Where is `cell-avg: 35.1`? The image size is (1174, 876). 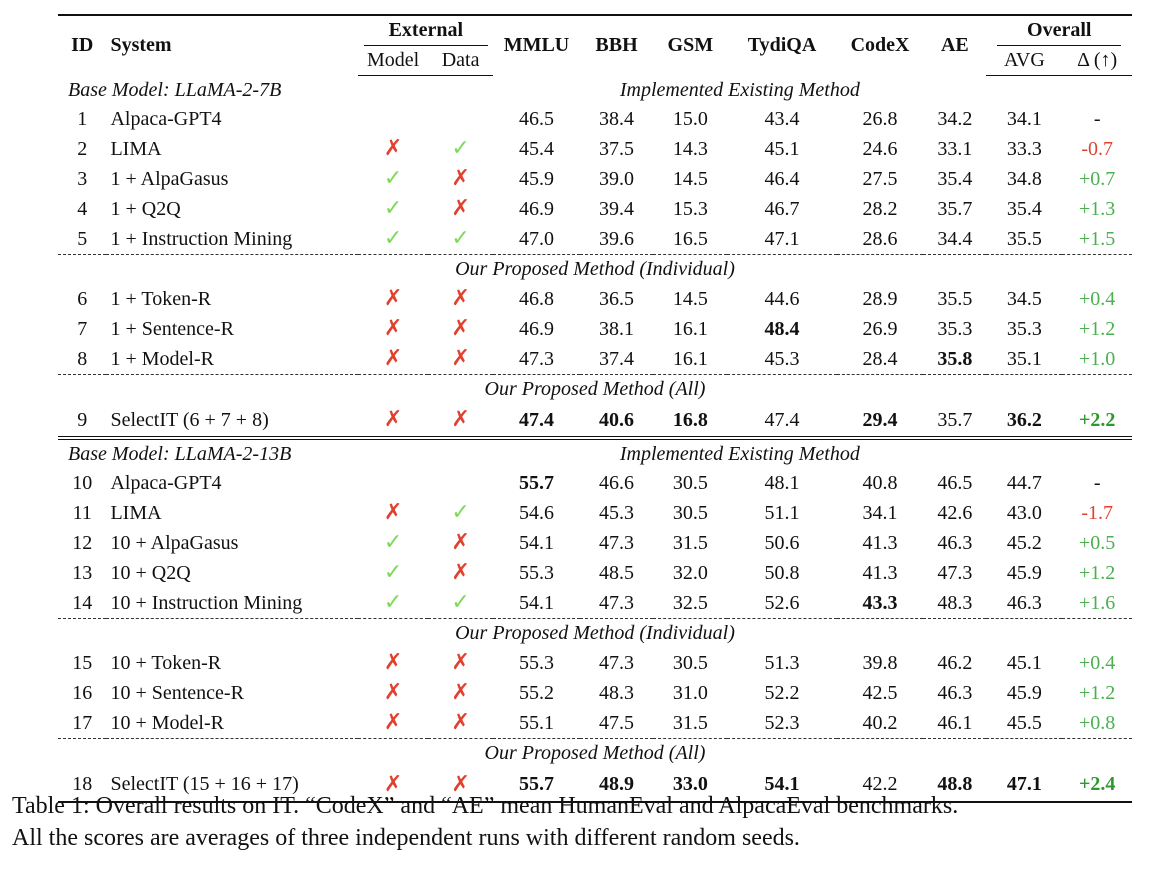
cell-avg: 35.1 is located at coordinates (1024, 358).